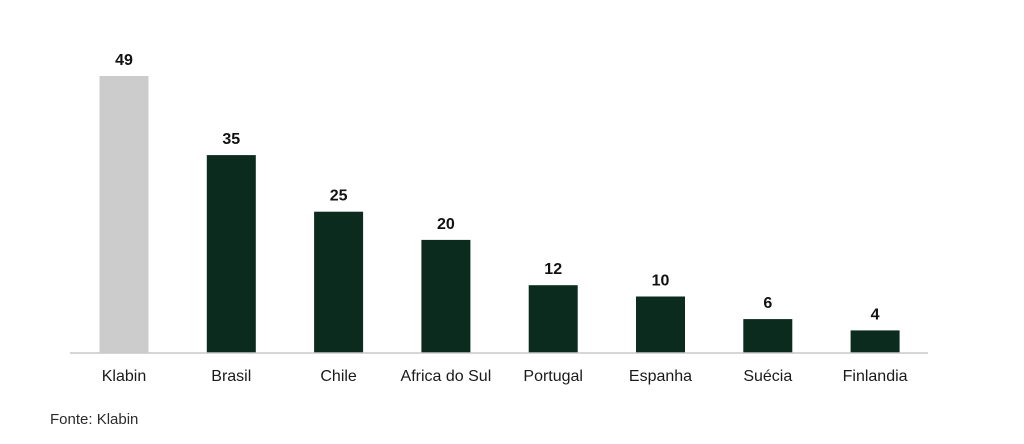 This screenshot has width=1024, height=444. I want to click on bar-espanha, so click(660, 324).